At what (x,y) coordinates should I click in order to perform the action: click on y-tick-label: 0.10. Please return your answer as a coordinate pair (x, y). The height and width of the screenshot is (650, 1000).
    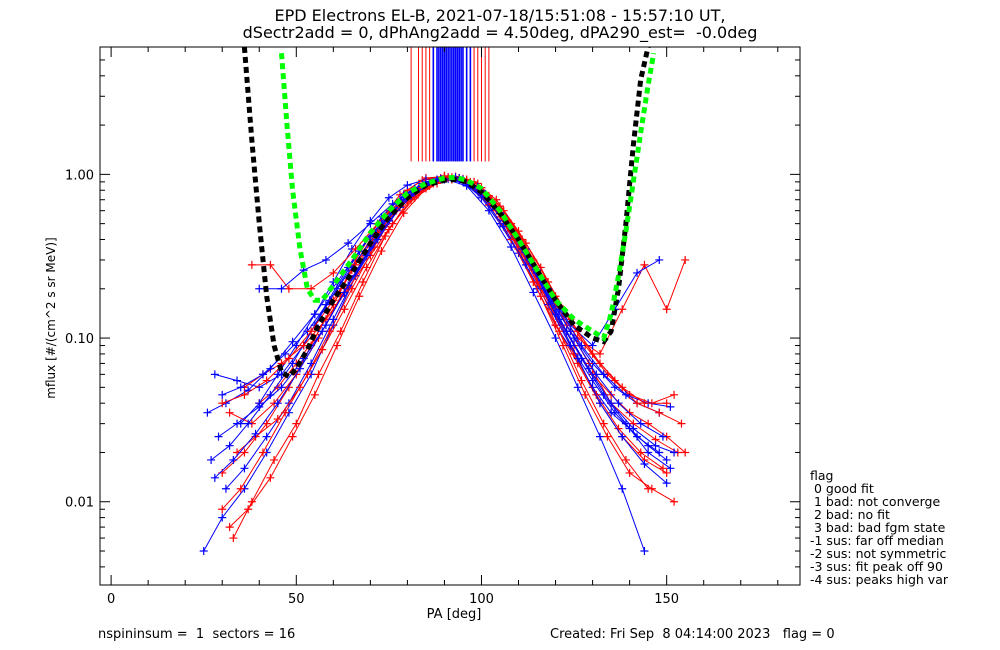
    Looking at the image, I should click on (79, 339).